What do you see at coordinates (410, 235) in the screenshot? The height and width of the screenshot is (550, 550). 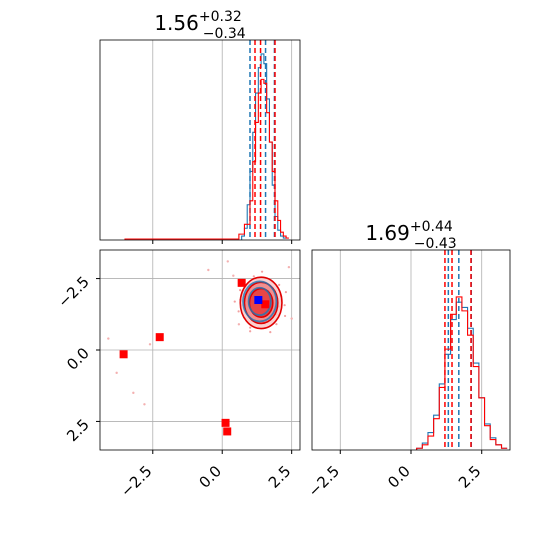 I see `panel-title: 1.69+0.44 −0.43` at bounding box center [410, 235].